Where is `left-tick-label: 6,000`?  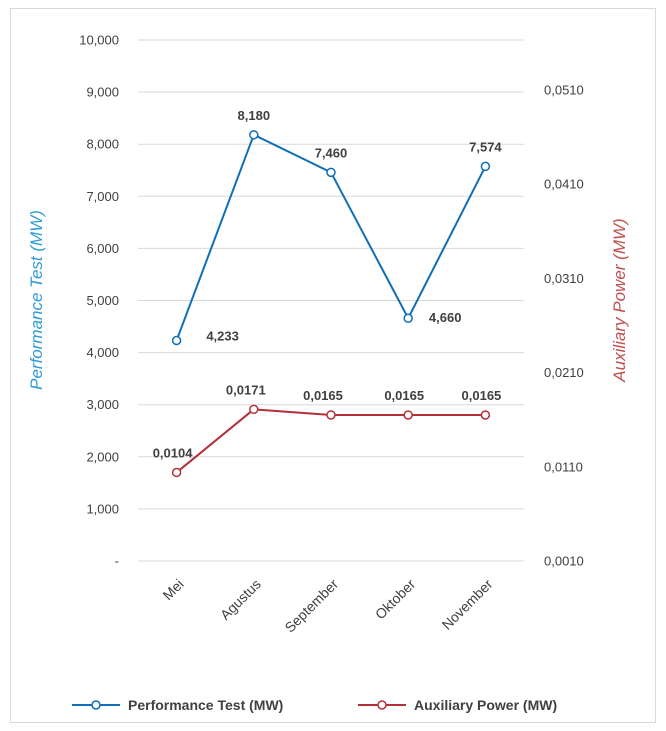 left-tick-label: 6,000 is located at coordinates (102, 248).